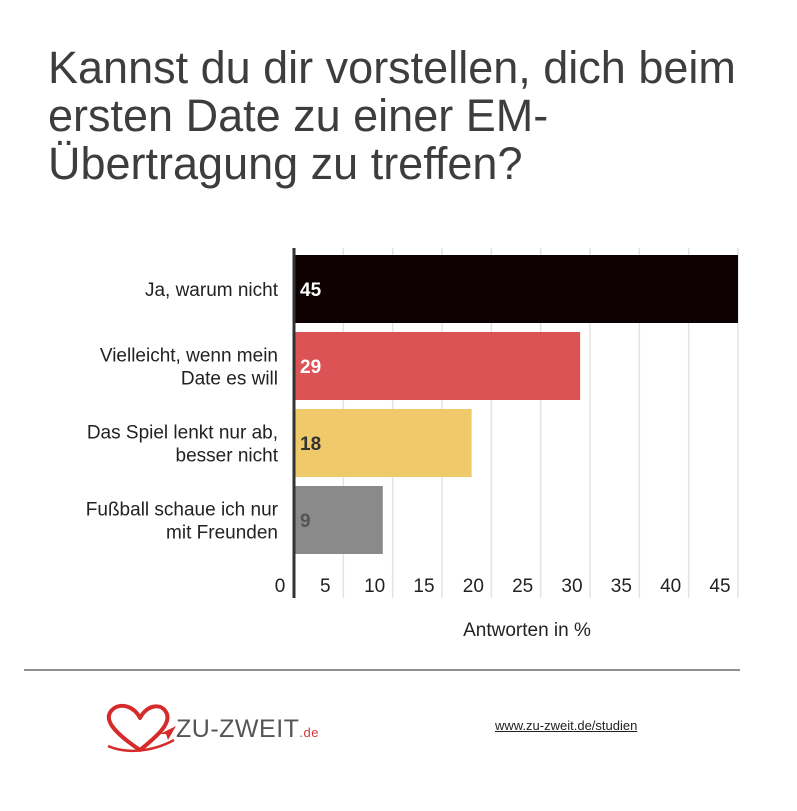 The width and height of the screenshot is (797, 811). What do you see at coordinates (566, 725) in the screenshot?
I see `studies-link: www.zu-zweit.de/studien` at bounding box center [566, 725].